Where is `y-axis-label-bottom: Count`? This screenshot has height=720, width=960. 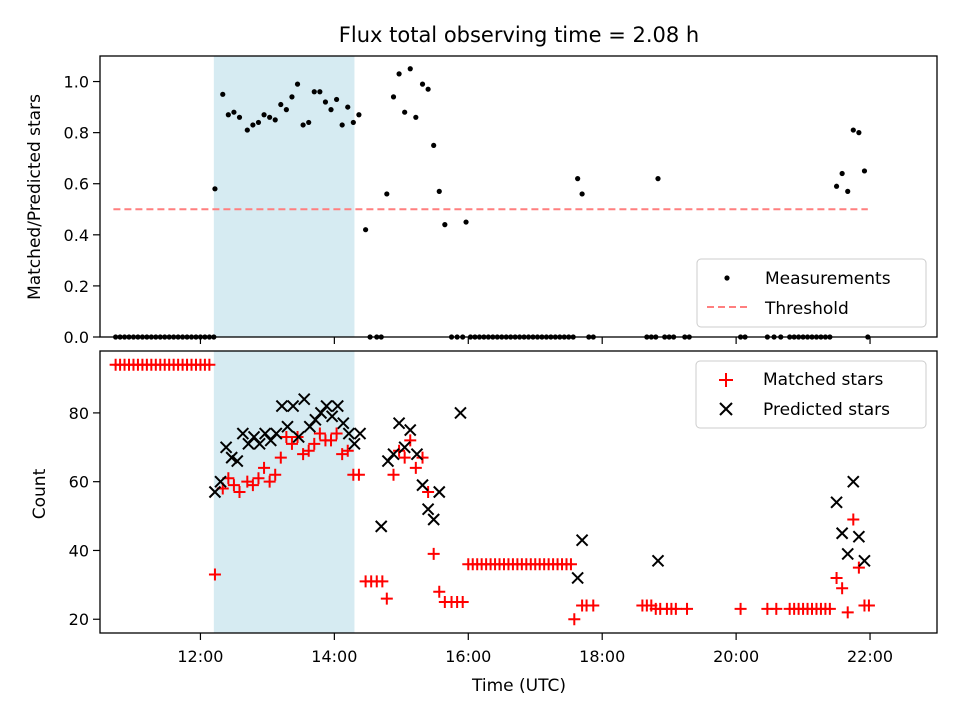 y-axis-label-bottom: Count is located at coordinates (40, 493).